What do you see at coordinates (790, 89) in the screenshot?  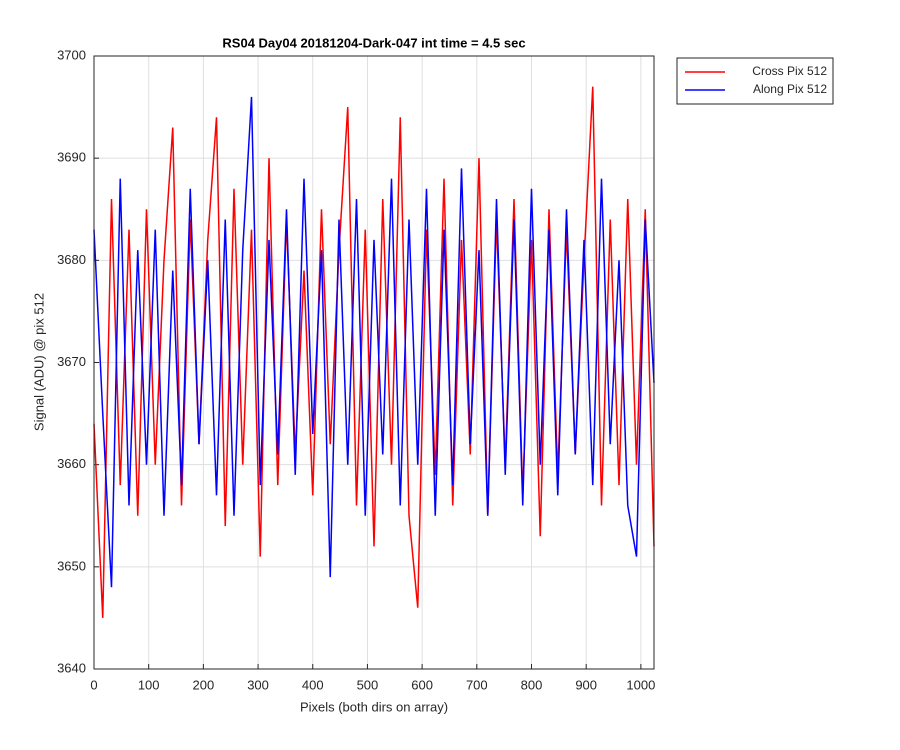 I see `legend-label: Along Pix 512` at bounding box center [790, 89].